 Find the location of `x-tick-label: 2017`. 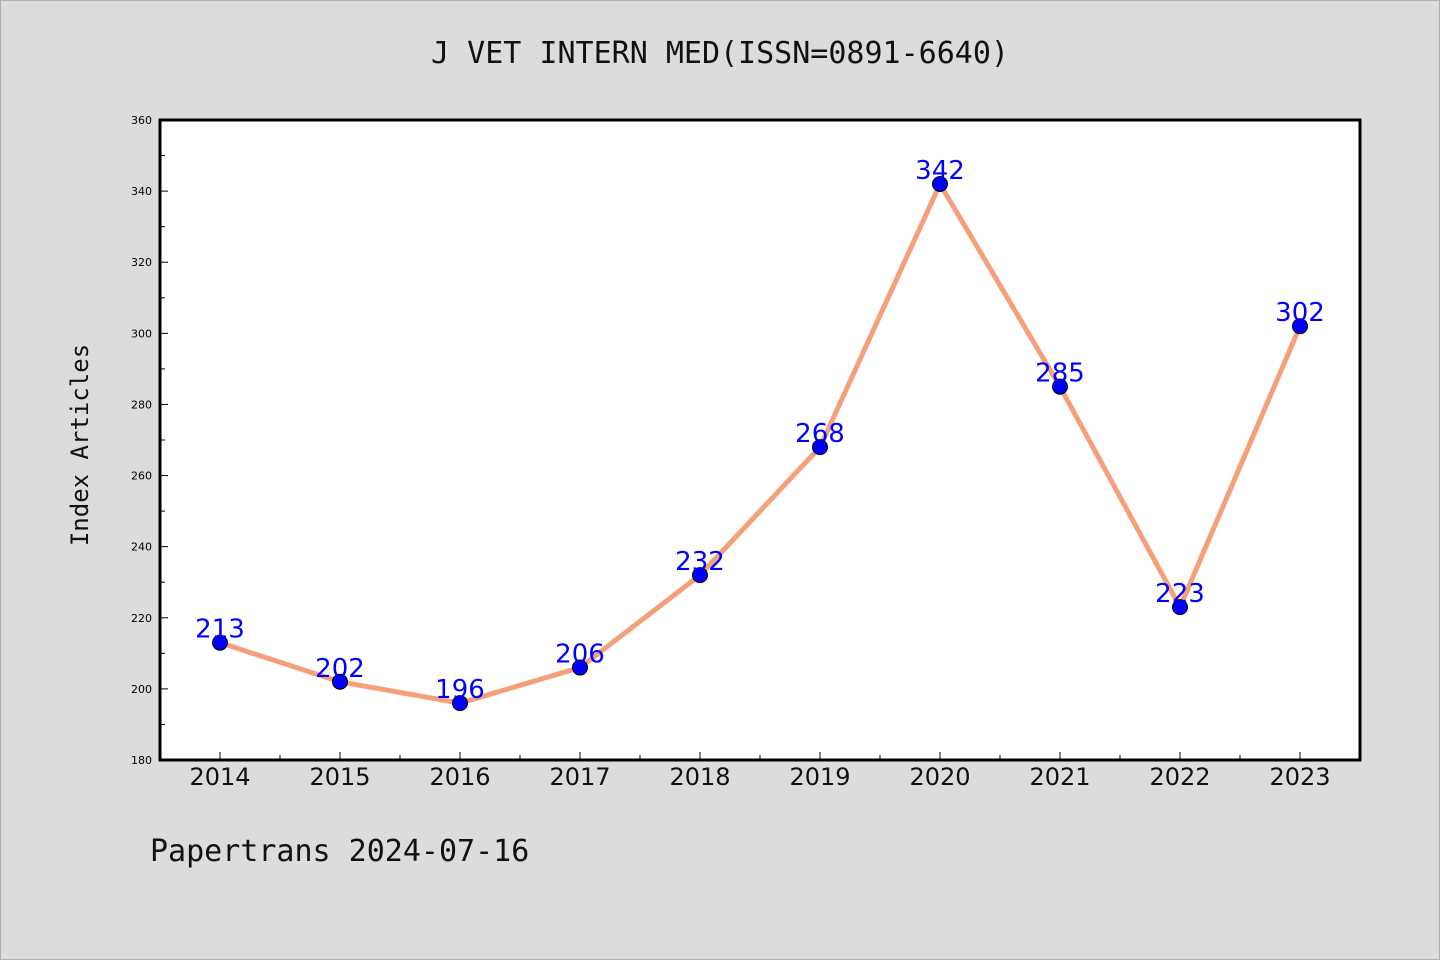

x-tick-label: 2017 is located at coordinates (579, 777).